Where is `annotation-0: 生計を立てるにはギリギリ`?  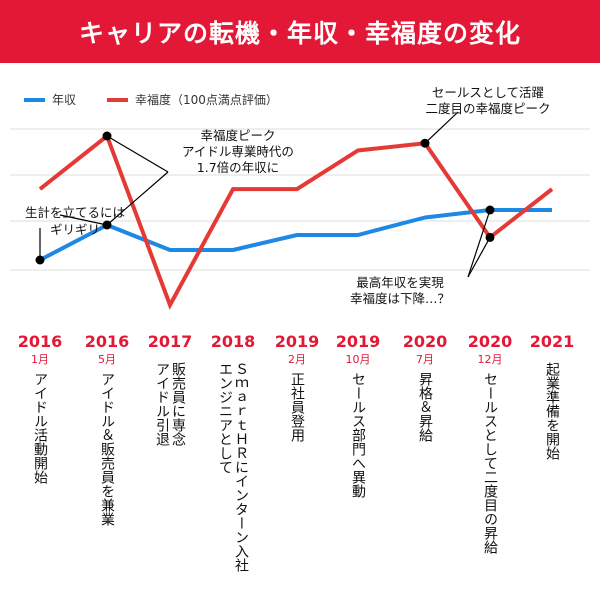 annotation-0: 生計を立てるにはギリギリ is located at coordinates (75, 221).